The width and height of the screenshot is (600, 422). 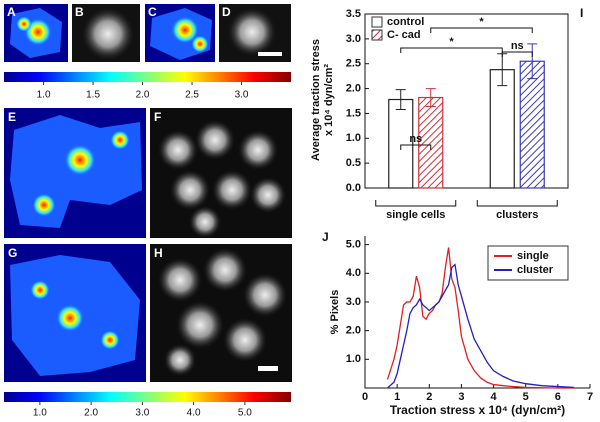 What do you see at coordinates (477, 410) in the screenshot?
I see `x-axis-label: Traction stress x 10⁴ (dyn/cm²)` at bounding box center [477, 410].